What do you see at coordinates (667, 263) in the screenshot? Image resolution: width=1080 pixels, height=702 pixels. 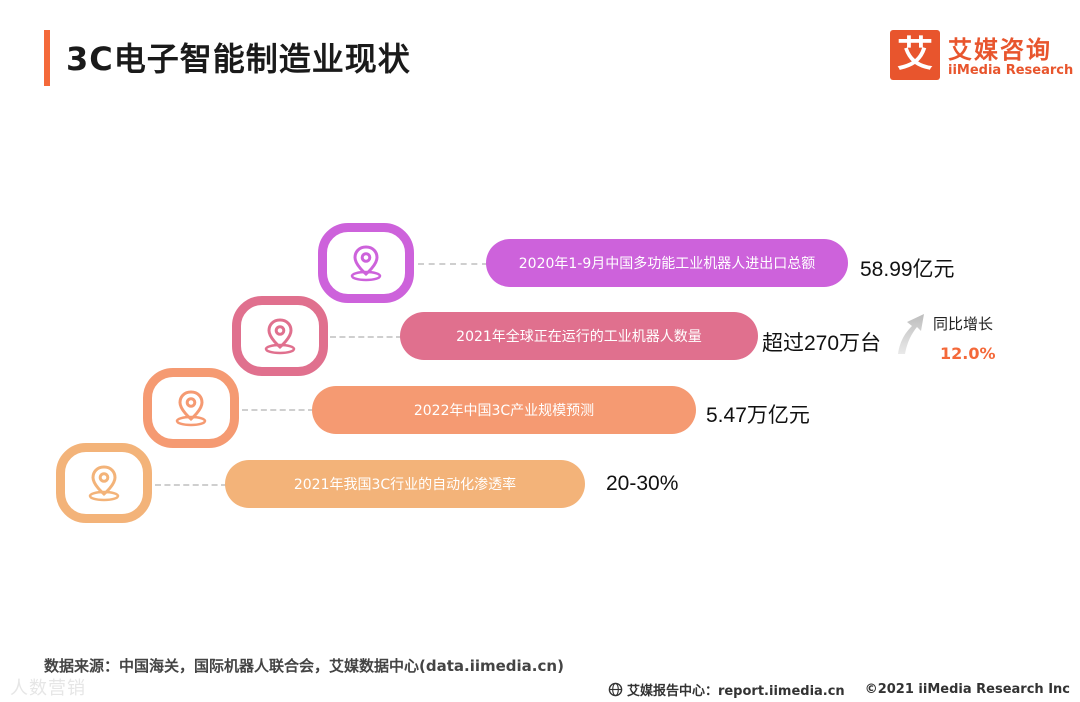 I see `step-1-label-pill: 2020年1-9月中国多功能工业机器人进出口总额` at bounding box center [667, 263].